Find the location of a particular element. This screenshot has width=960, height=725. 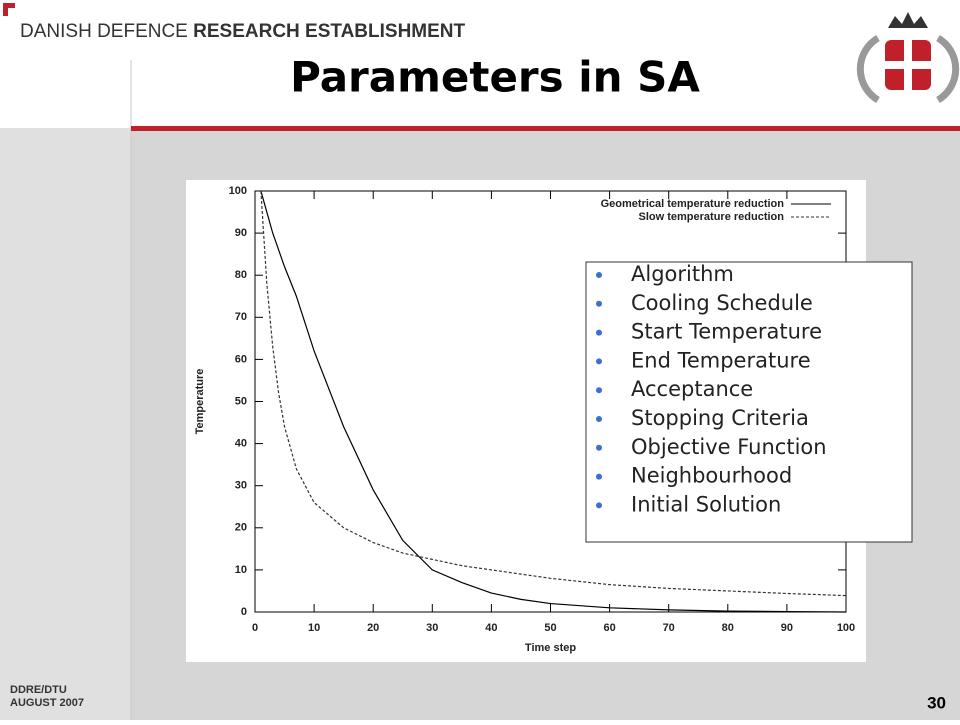

y-tick-label: 70 is located at coordinates (241, 317).